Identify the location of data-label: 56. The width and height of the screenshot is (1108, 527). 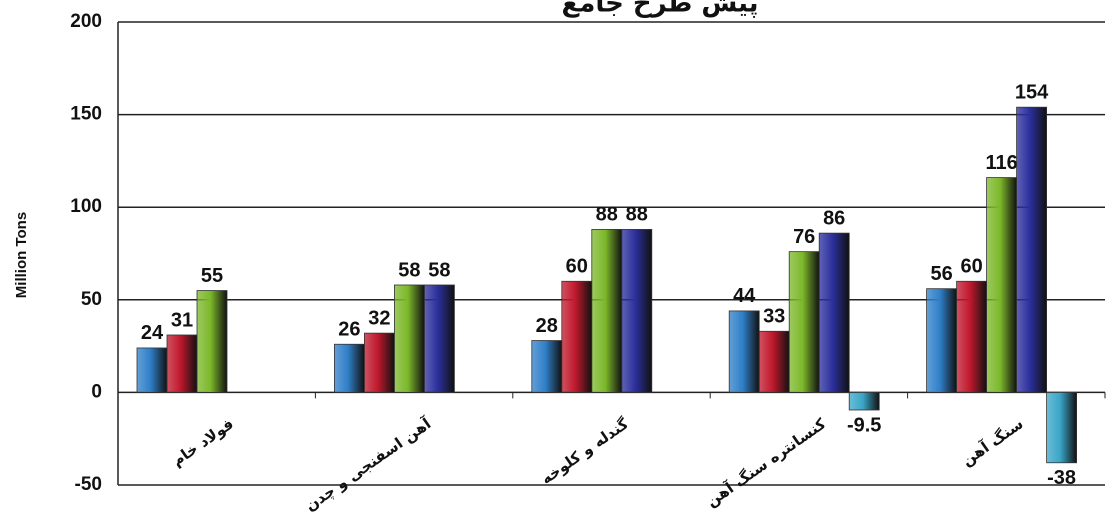
(941, 274).